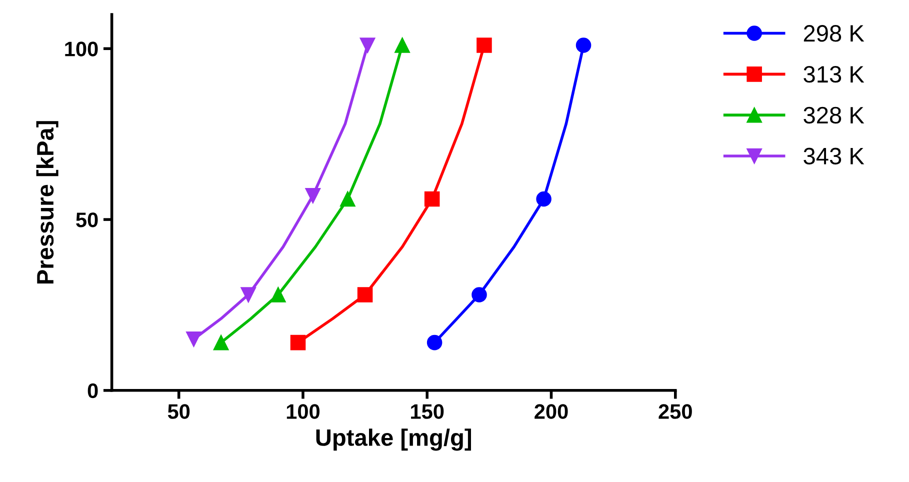 Image resolution: width=909 pixels, height=482 pixels. I want to click on legend-label: 298 K, so click(834, 33).